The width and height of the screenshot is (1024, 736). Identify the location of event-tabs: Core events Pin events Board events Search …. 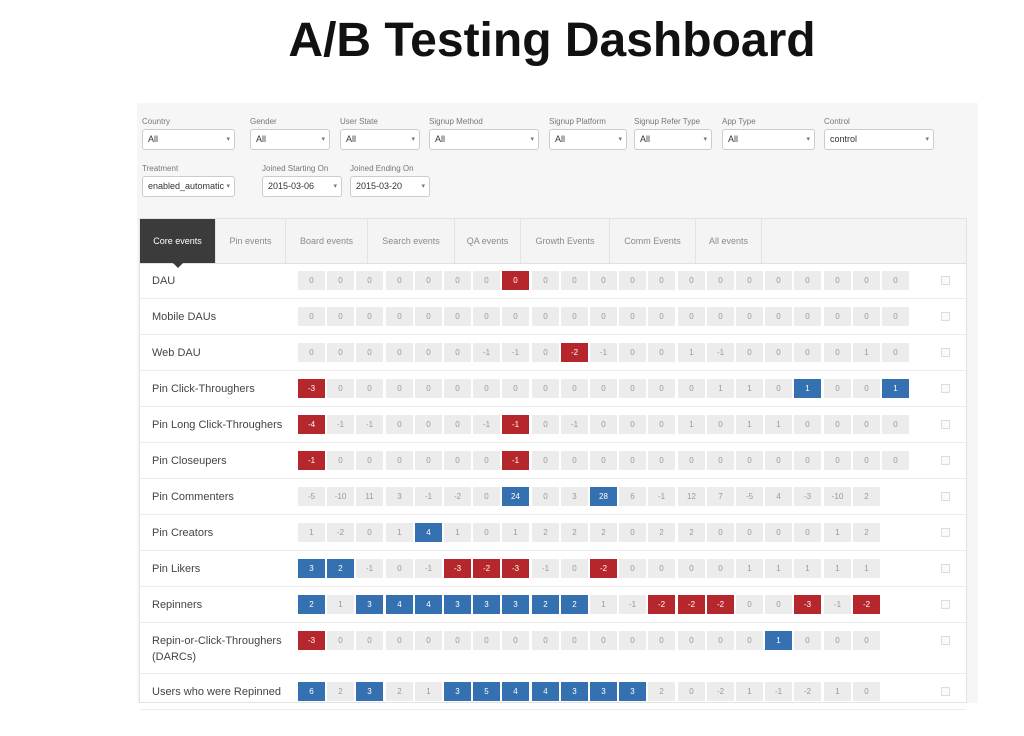
(553, 243).